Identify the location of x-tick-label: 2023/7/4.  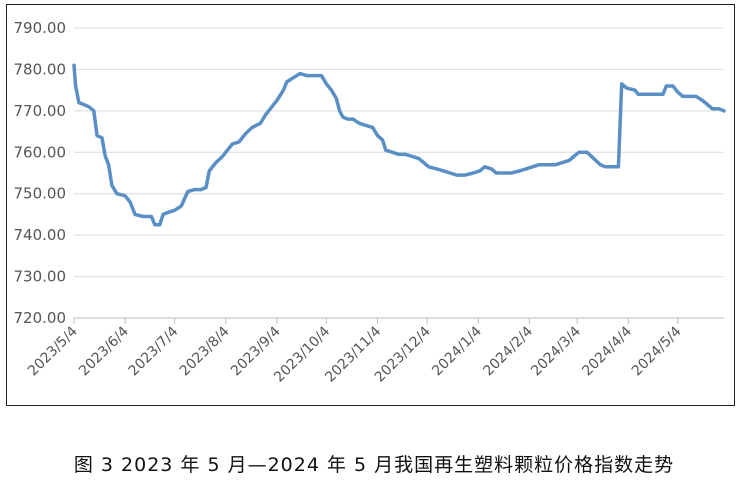
(154, 351).